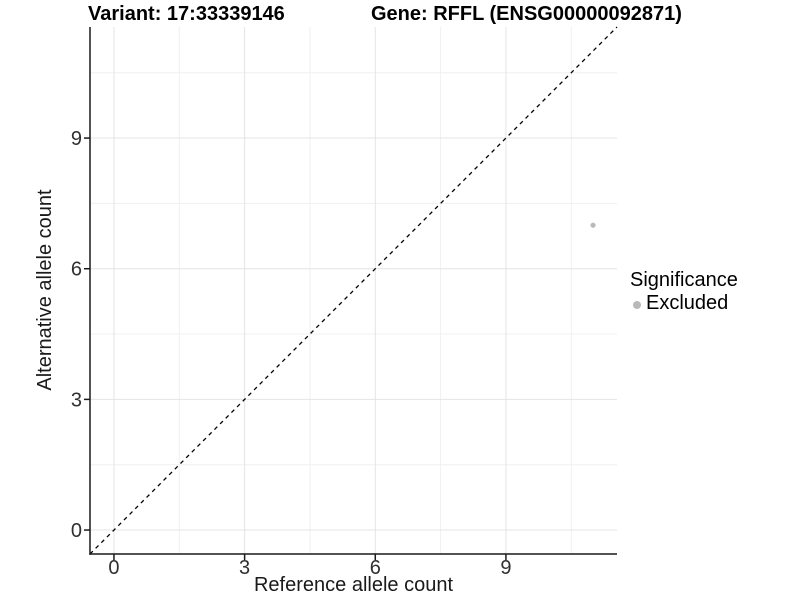 Image resolution: width=800 pixels, height=600 pixels. Describe the element at coordinates (76, 139) in the screenshot. I see `y-tick-label: 9` at that location.